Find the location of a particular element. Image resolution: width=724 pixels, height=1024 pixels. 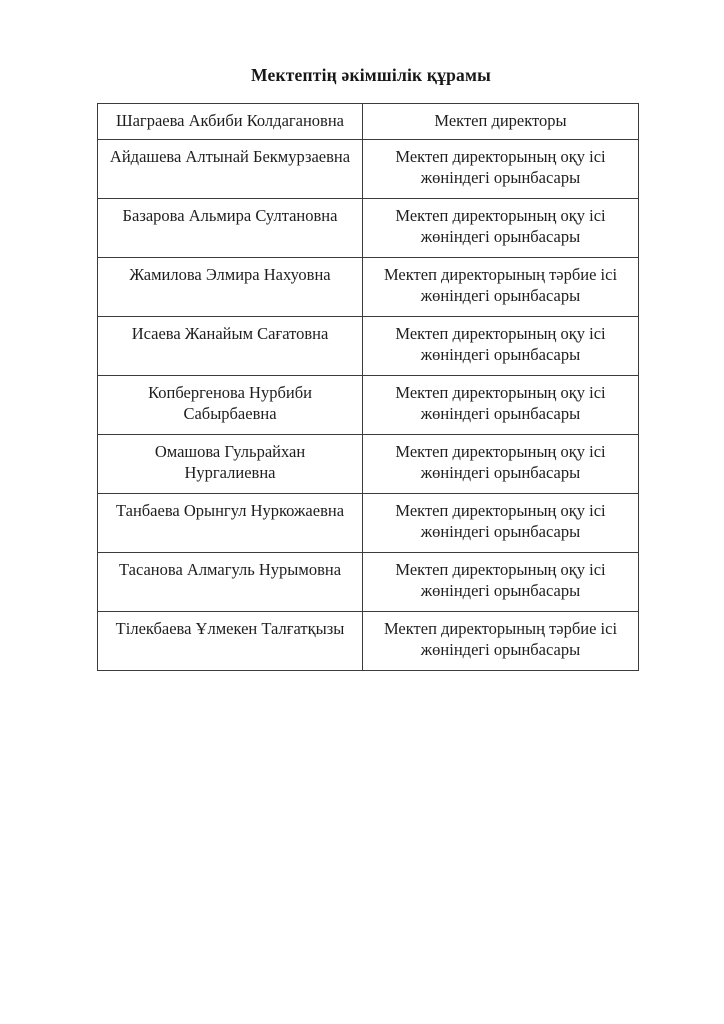

staff-name-cell: Танбаева Орынгул Нуркожаевна is located at coordinates (230, 523).